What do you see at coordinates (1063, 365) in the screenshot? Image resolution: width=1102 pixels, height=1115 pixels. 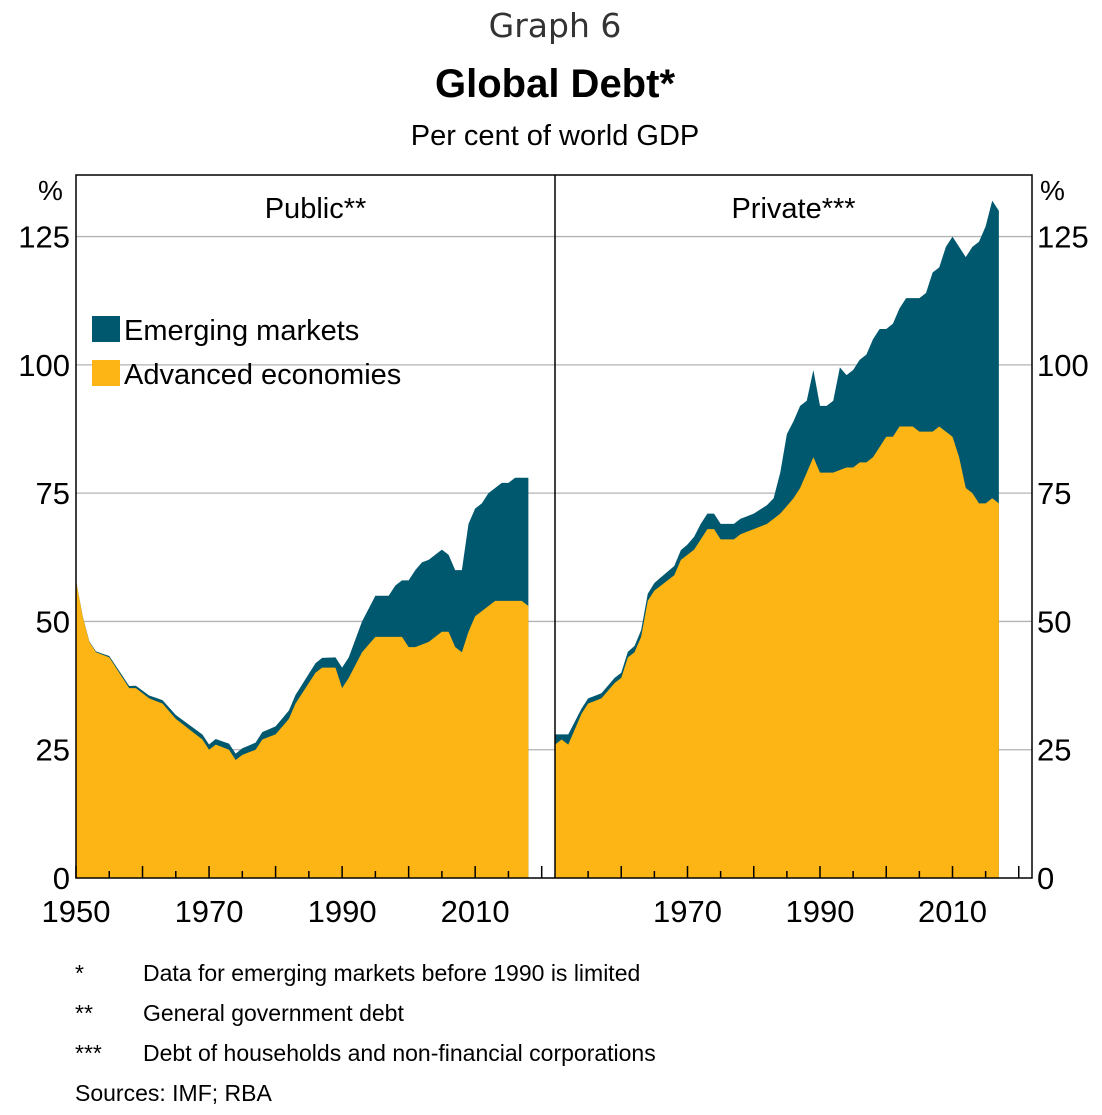 I see `y-tick-label-right-100: 100` at bounding box center [1063, 365].